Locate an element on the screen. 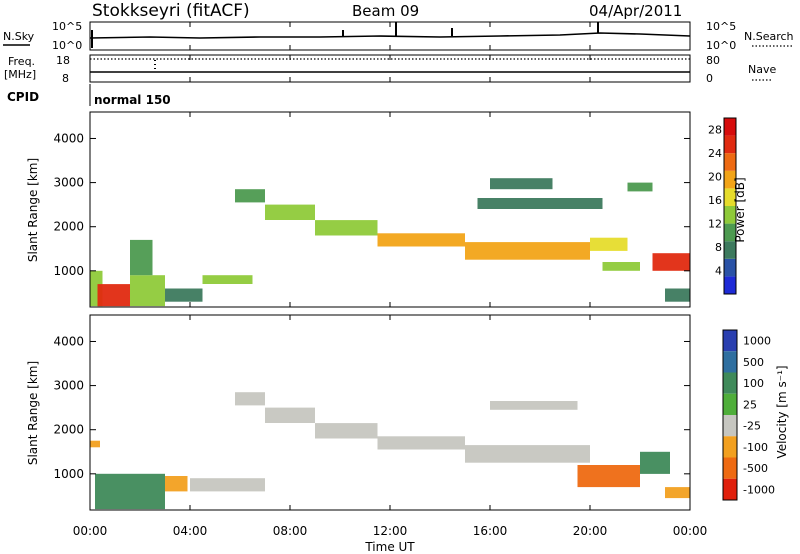 This screenshot has width=800, height=554. cpid-panel: CPID normal 150 is located at coordinates (89, 95).